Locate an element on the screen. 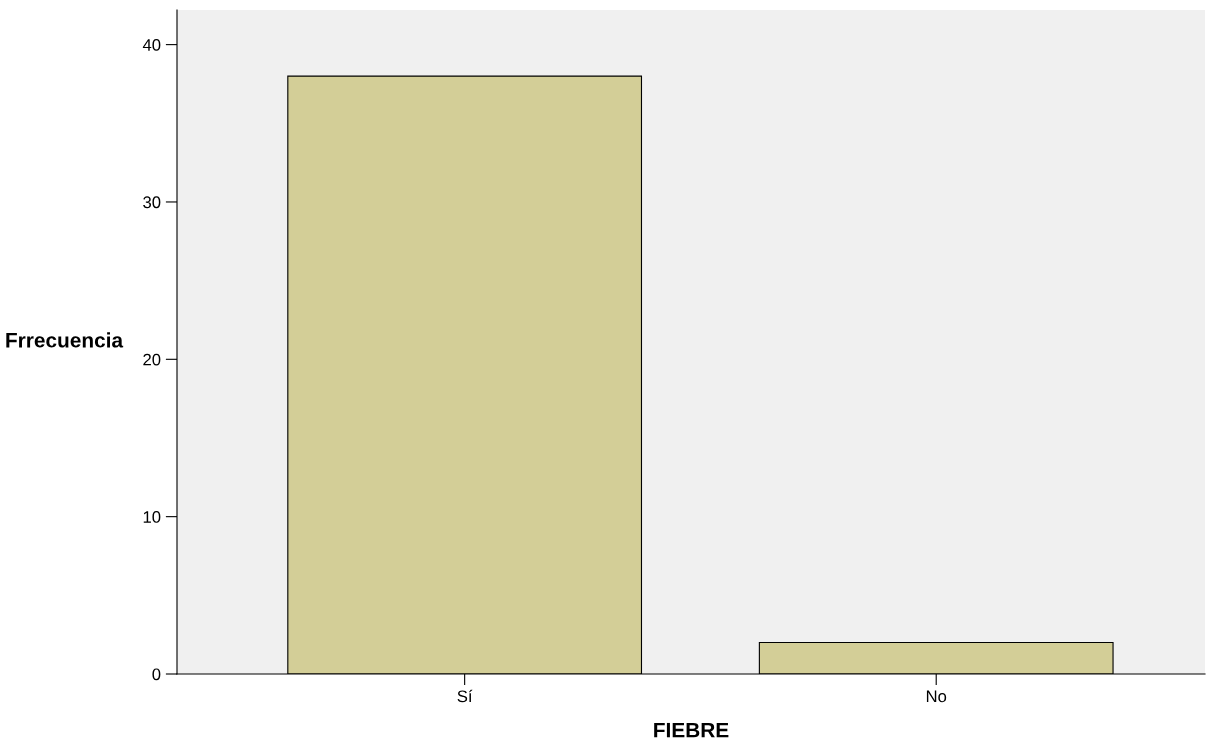 This screenshot has height=750, width=1217. y-tick-label: 20 is located at coordinates (152, 359).